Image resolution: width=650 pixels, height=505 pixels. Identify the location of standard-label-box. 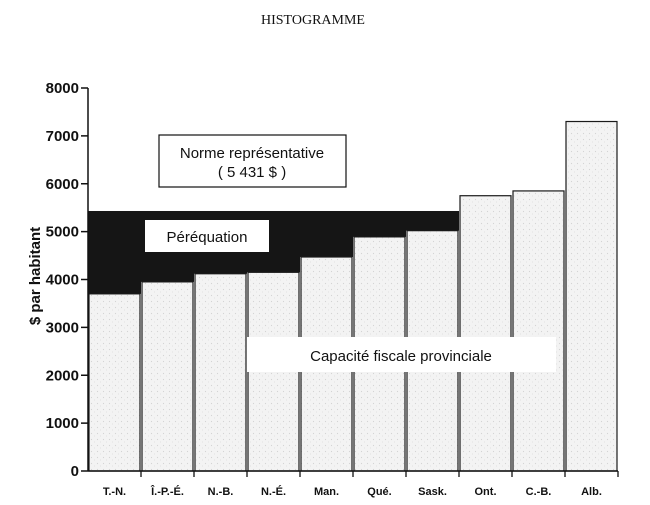
(252, 161).